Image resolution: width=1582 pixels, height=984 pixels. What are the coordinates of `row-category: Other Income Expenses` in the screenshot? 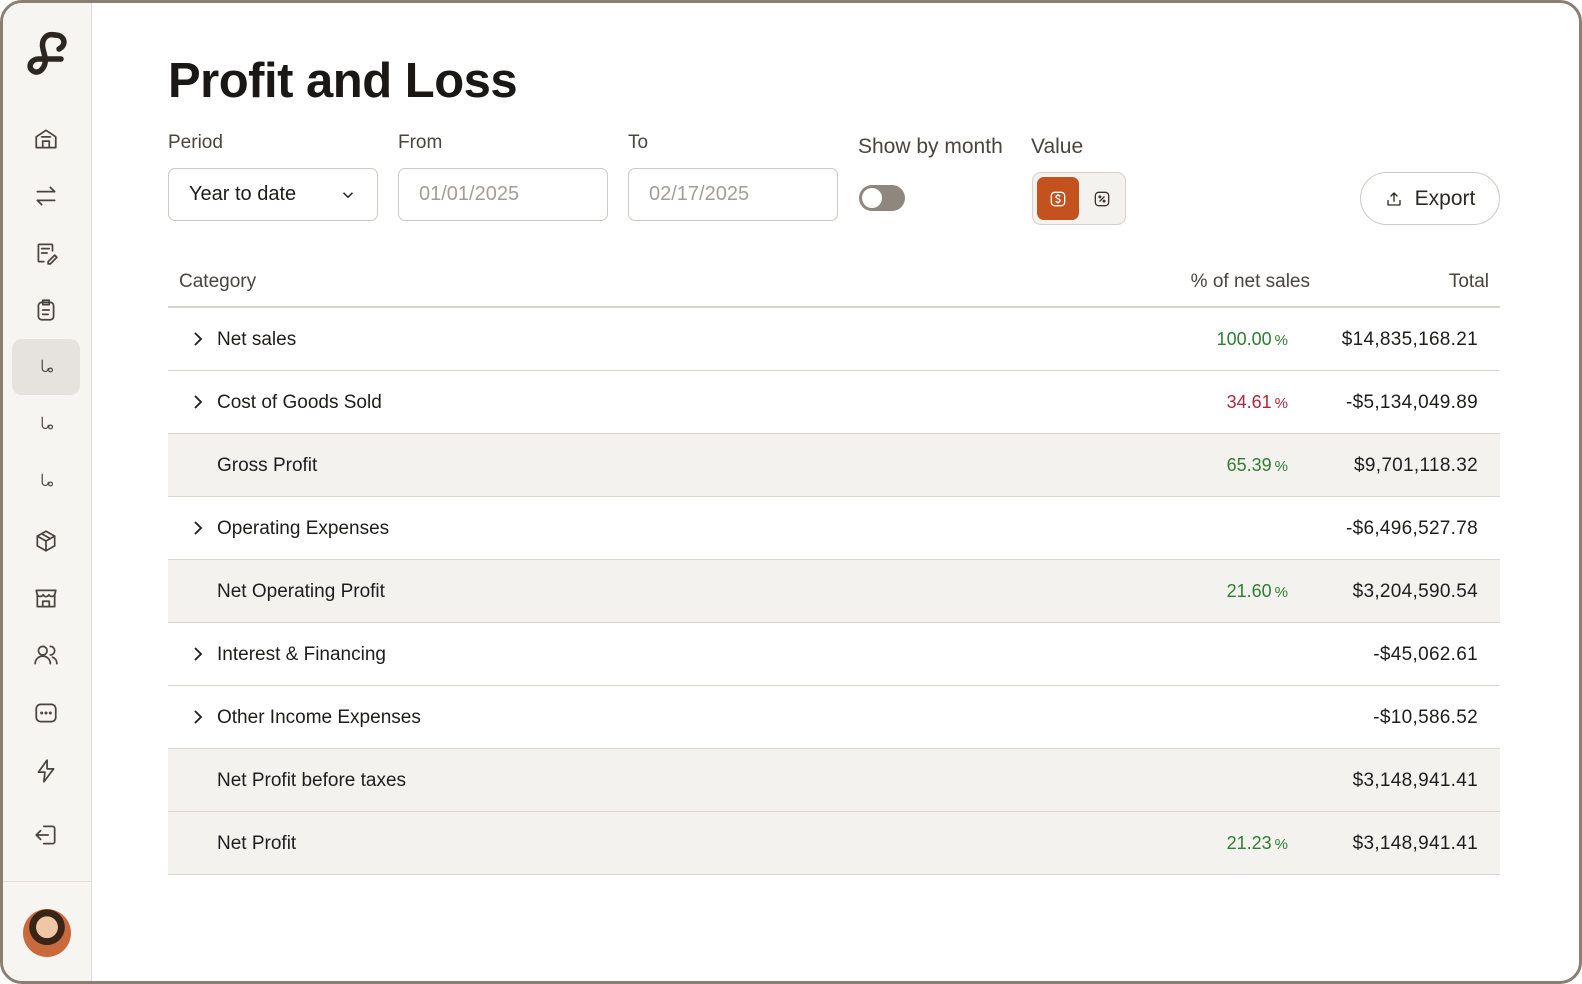 It's located at (319, 717).